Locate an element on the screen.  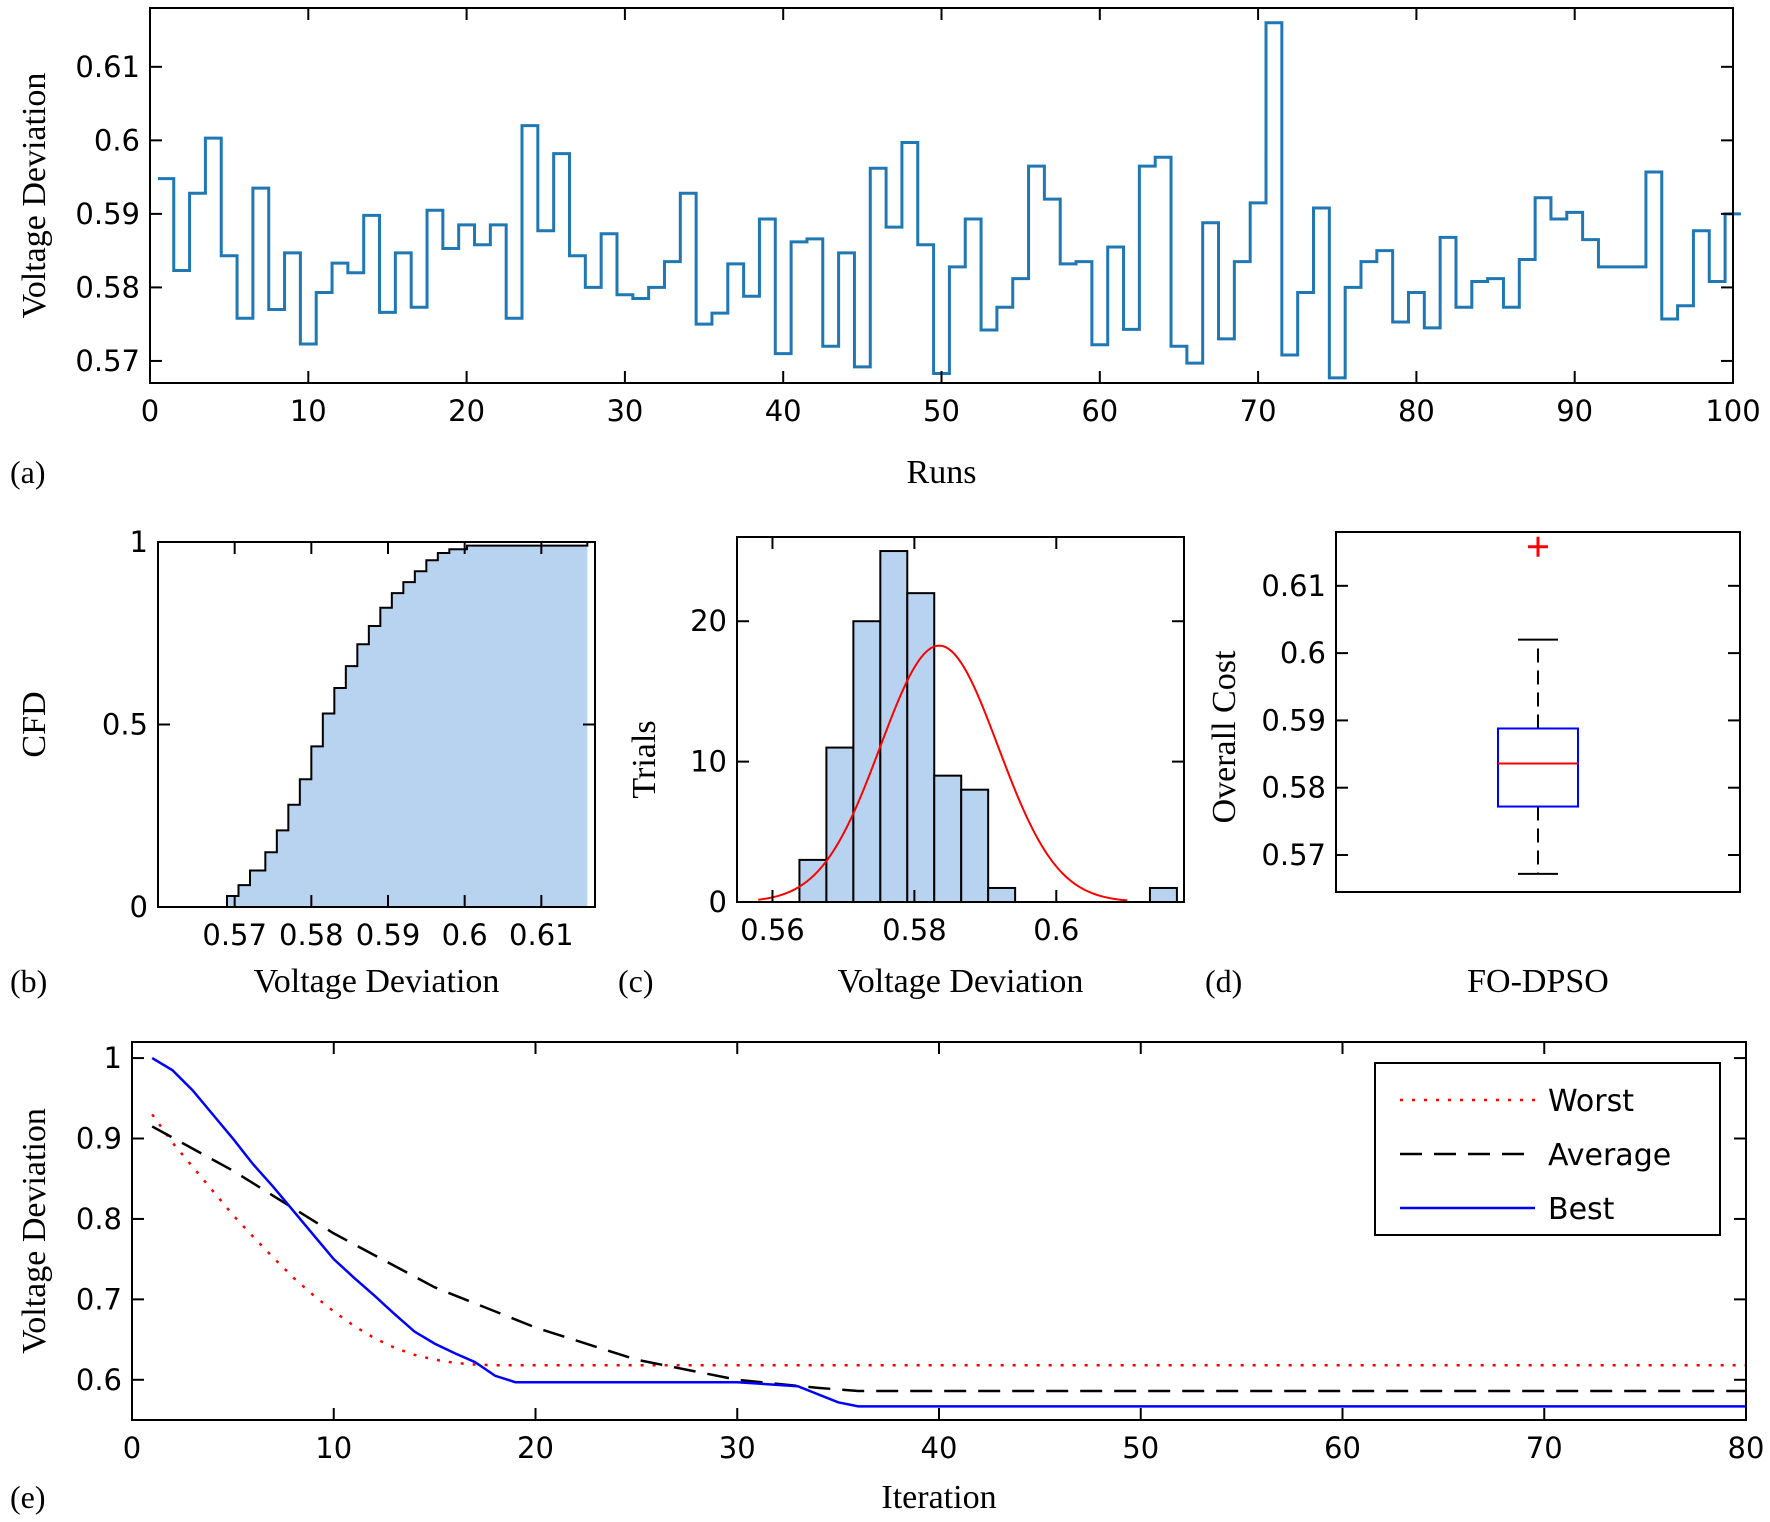
panel-e-xtick-label: 30 is located at coordinates (737, 1448).